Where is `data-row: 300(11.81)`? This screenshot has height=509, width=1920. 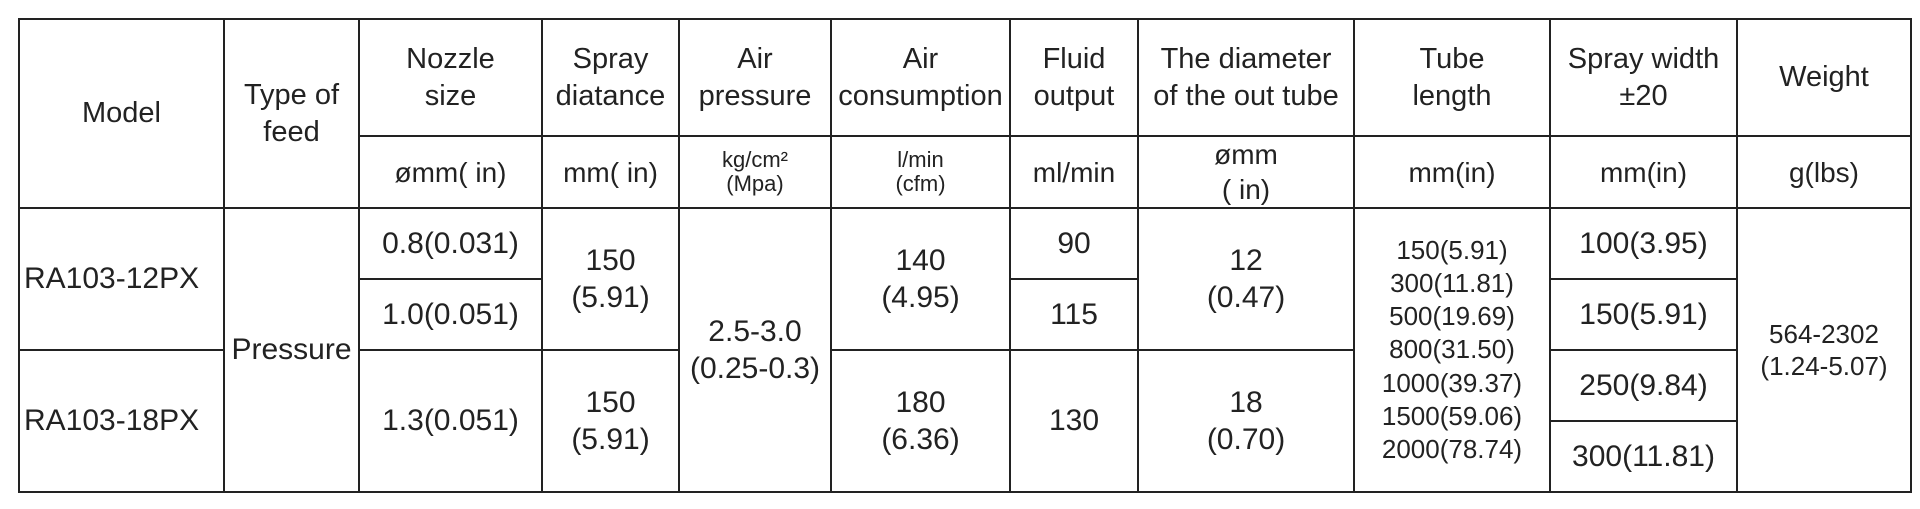
data-row: 300(11.81) is located at coordinates (965, 456).